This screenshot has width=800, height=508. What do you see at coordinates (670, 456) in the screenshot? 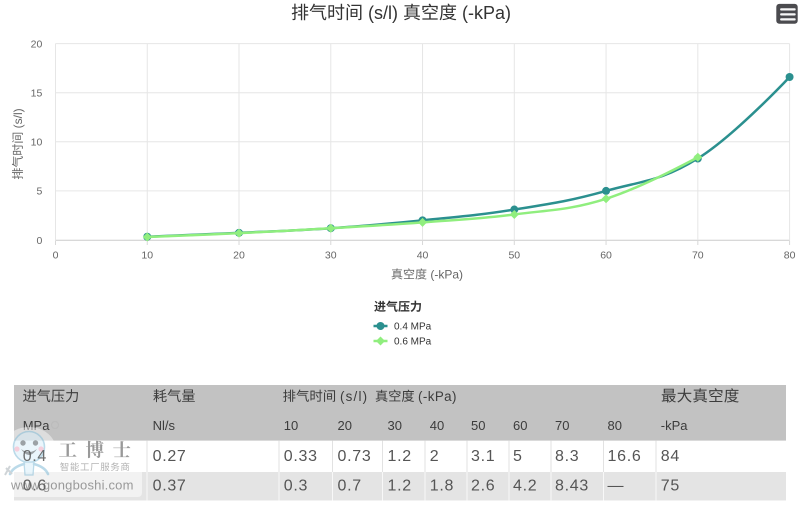
I see `svg-text: 84` at bounding box center [670, 456].